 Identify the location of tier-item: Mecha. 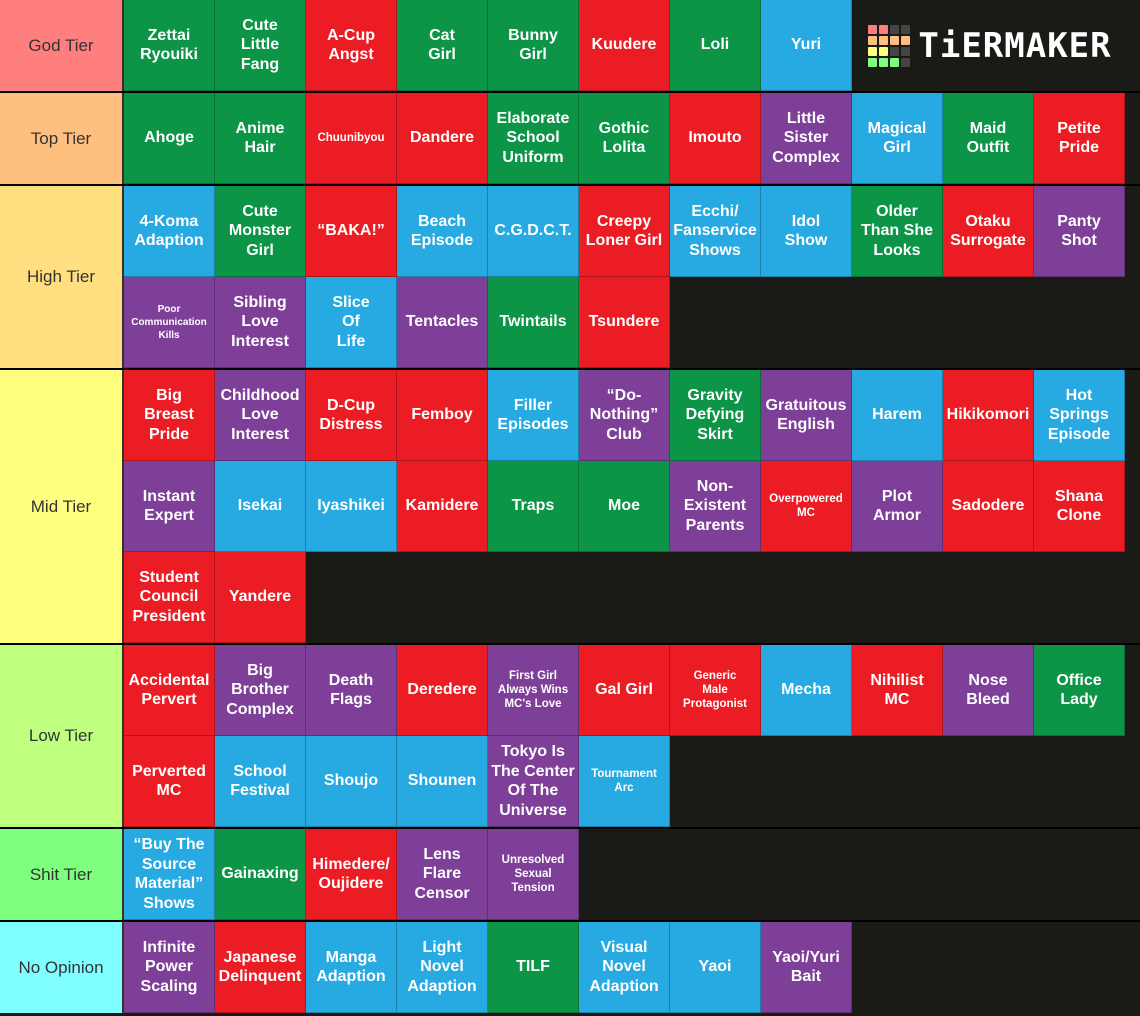
(806, 690).